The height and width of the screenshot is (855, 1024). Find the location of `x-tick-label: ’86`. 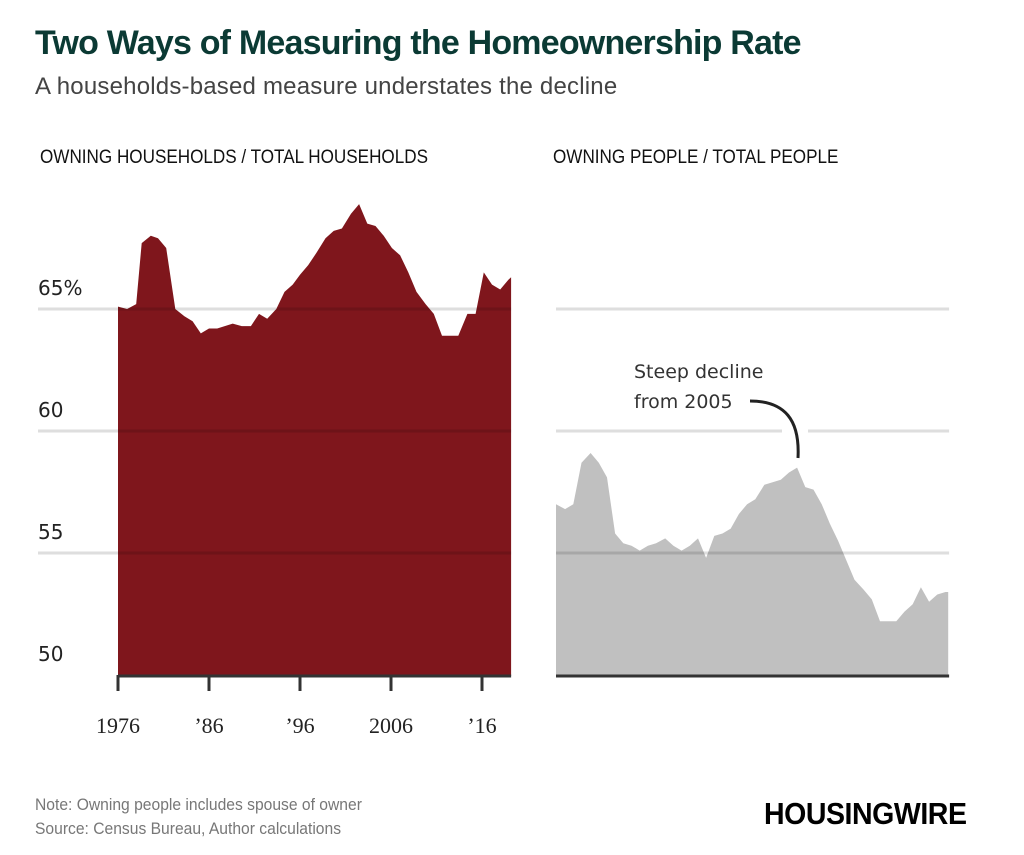

x-tick-label: ’86 is located at coordinates (208, 725).